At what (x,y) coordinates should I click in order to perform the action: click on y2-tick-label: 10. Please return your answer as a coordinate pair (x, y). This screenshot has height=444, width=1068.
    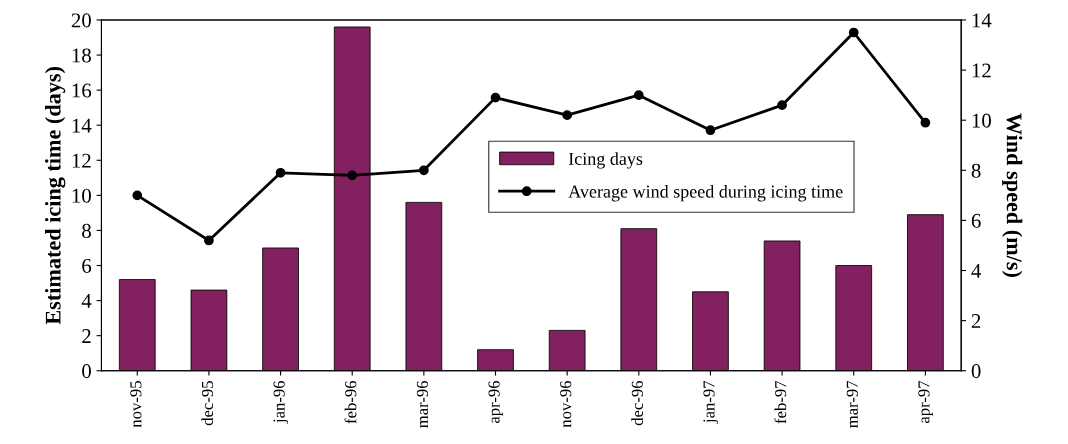
    Looking at the image, I should click on (981, 120).